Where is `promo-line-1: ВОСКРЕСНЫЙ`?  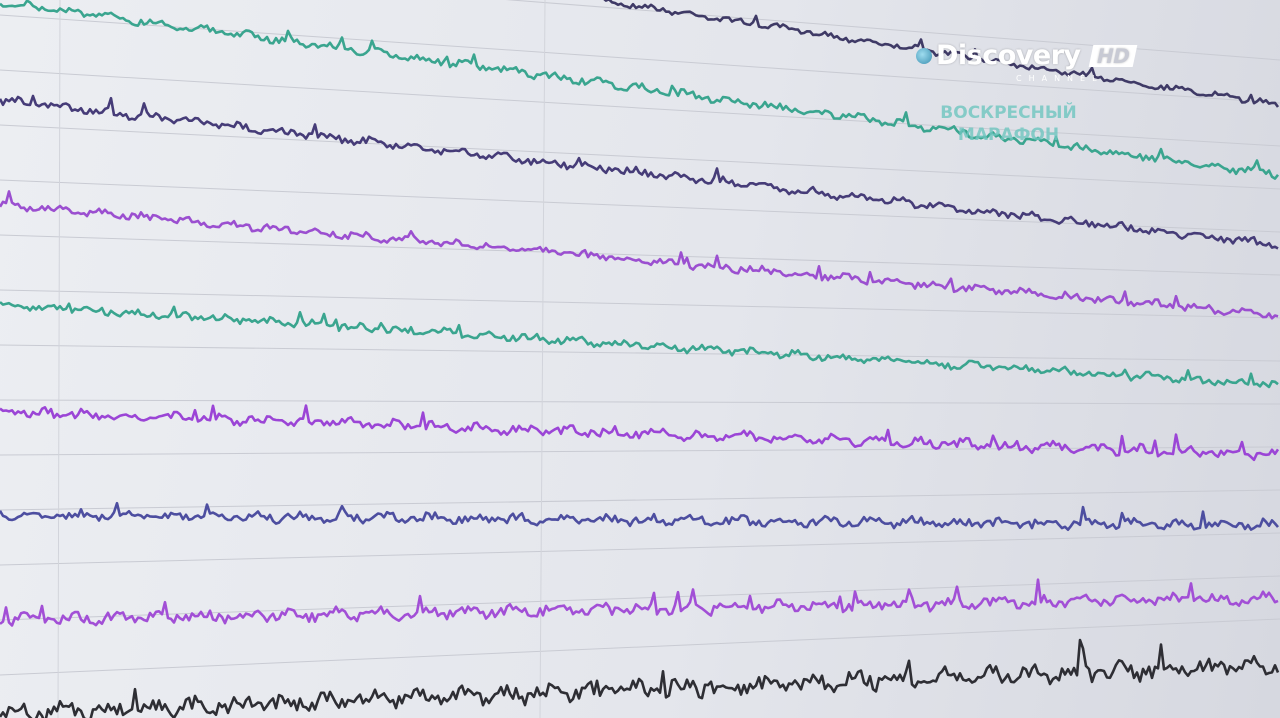 promo-line-1: ВОСКРЕСНЫЙ is located at coordinates (1008, 113).